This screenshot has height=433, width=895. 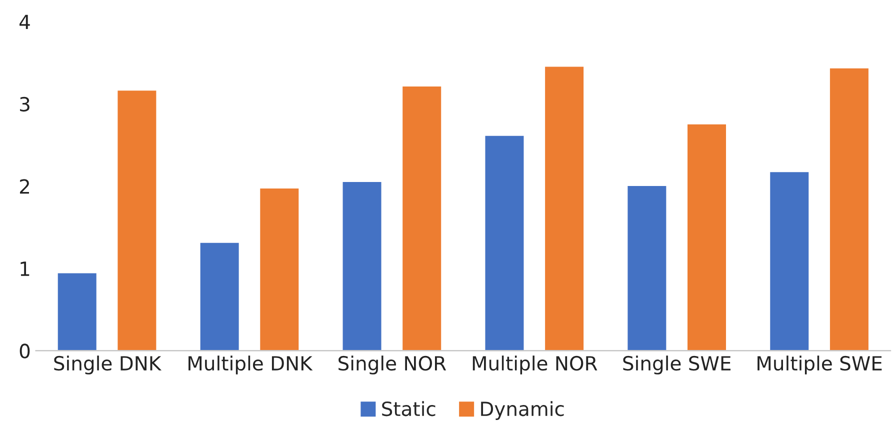 What do you see at coordinates (250, 365) in the screenshot?
I see `x-tick-label: Multiple DNK` at bounding box center [250, 365].